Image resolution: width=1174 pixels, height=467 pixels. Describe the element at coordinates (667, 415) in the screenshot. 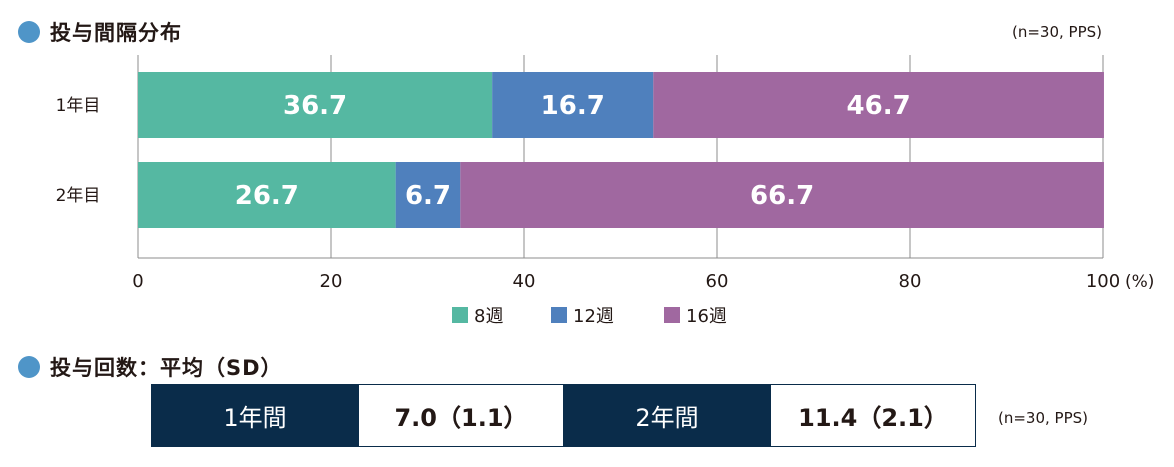

I see `period-label-2: 2年間` at that location.